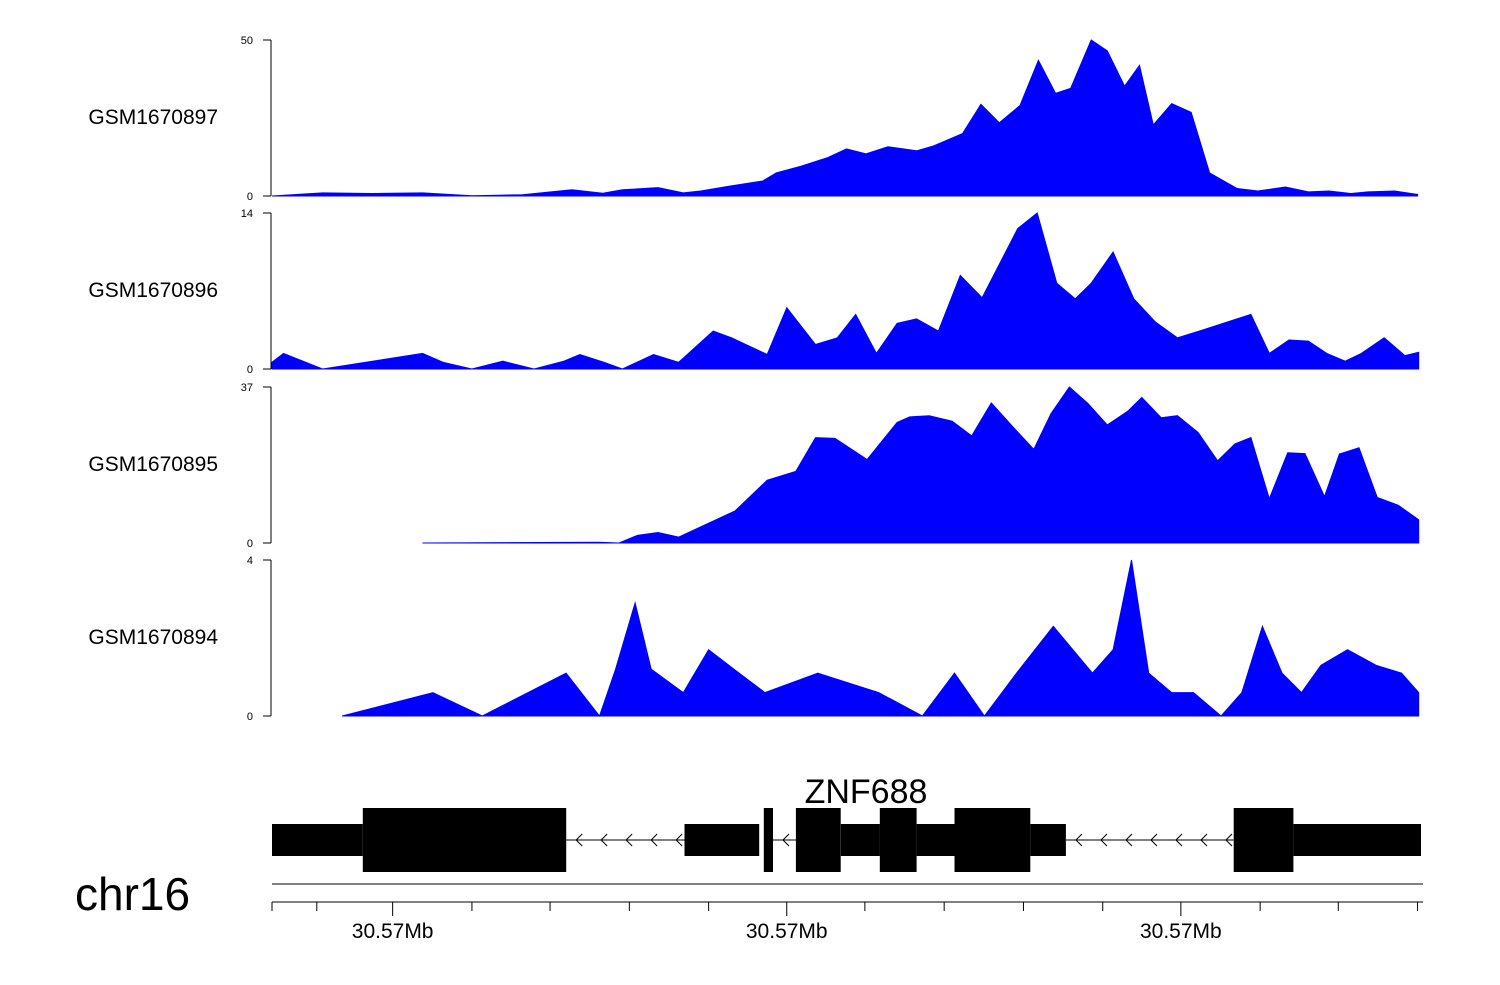  What do you see at coordinates (250, 561) in the screenshot?
I see `y-tick-label-max: 4` at bounding box center [250, 561].